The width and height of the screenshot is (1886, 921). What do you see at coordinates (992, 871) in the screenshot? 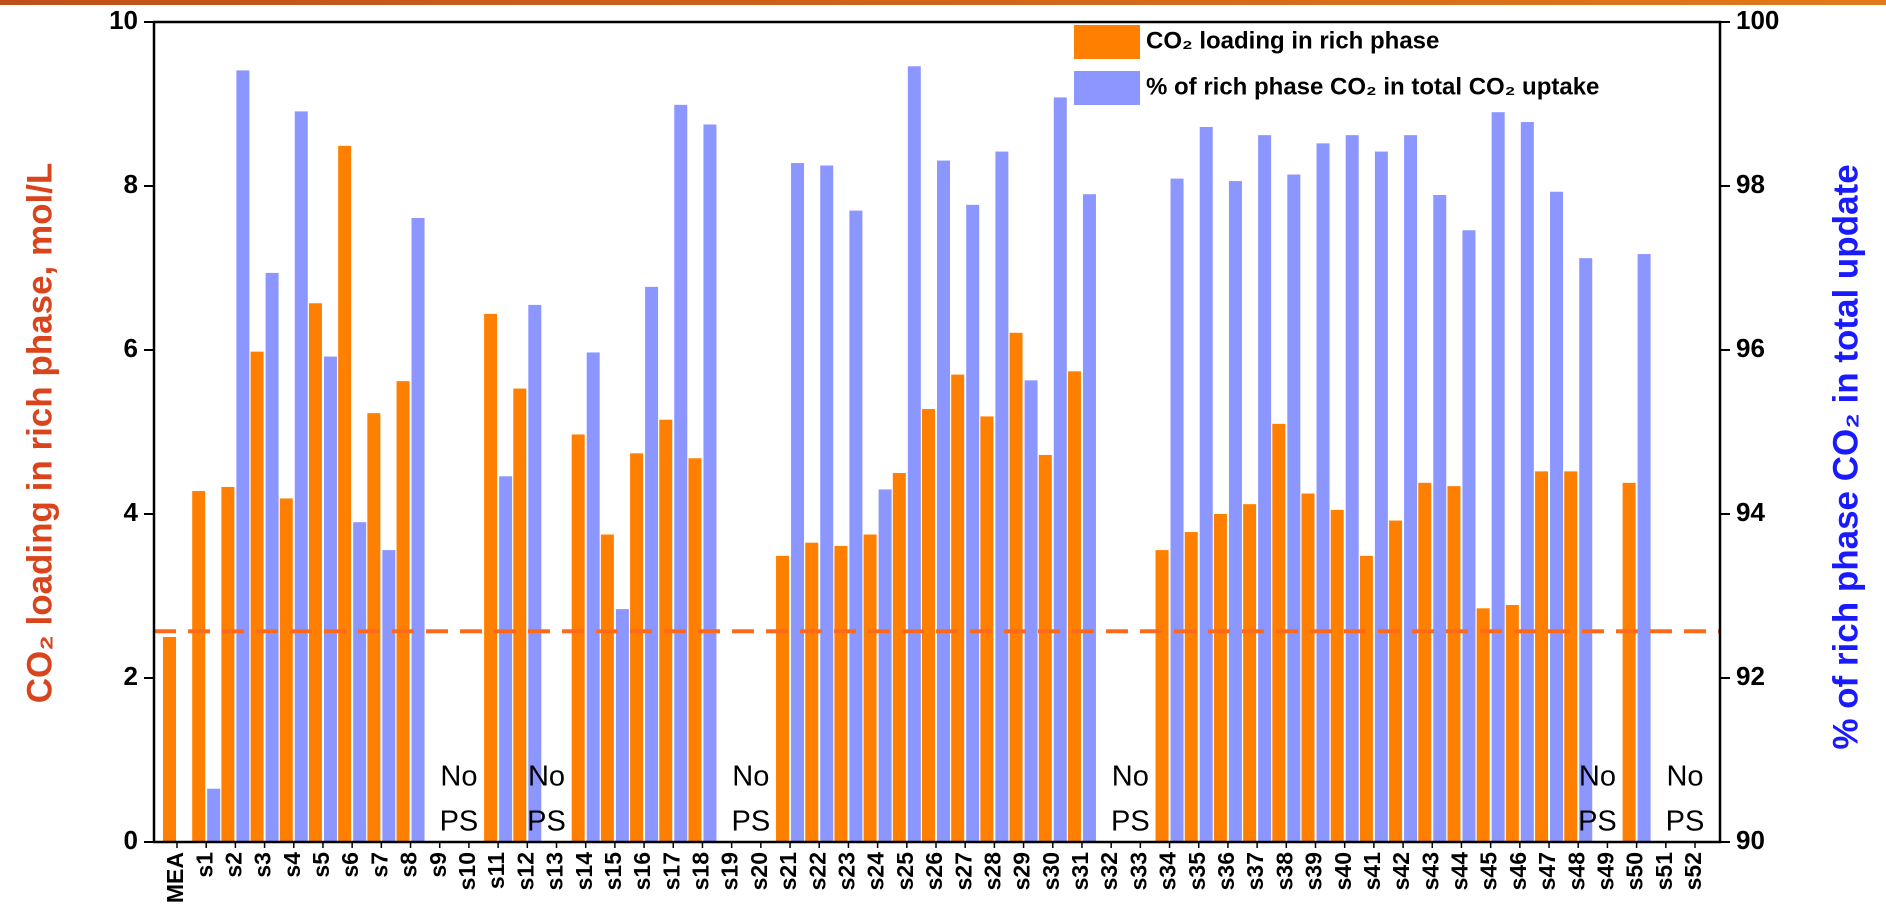
I see `x-tick-label: s28` at bounding box center [992, 871].